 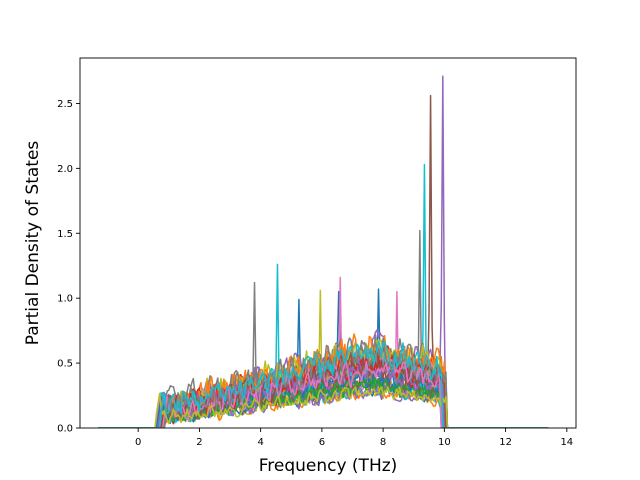 What do you see at coordinates (322, 442) in the screenshot?
I see `x-tick-label: 6` at bounding box center [322, 442].